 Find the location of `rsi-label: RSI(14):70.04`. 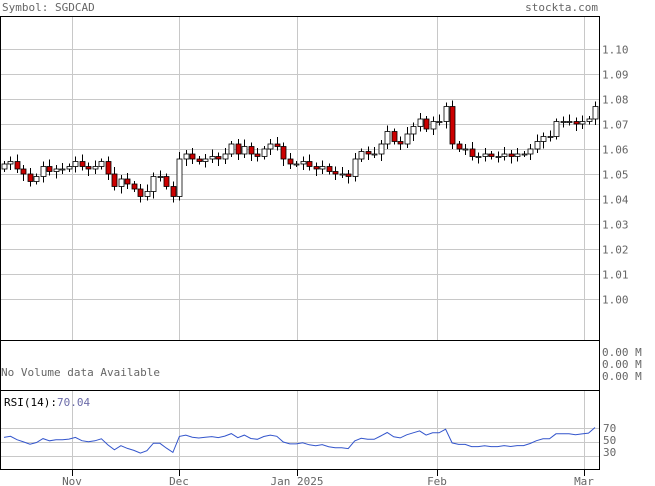

rsi-label: RSI(14):70.04 is located at coordinates (47, 402).